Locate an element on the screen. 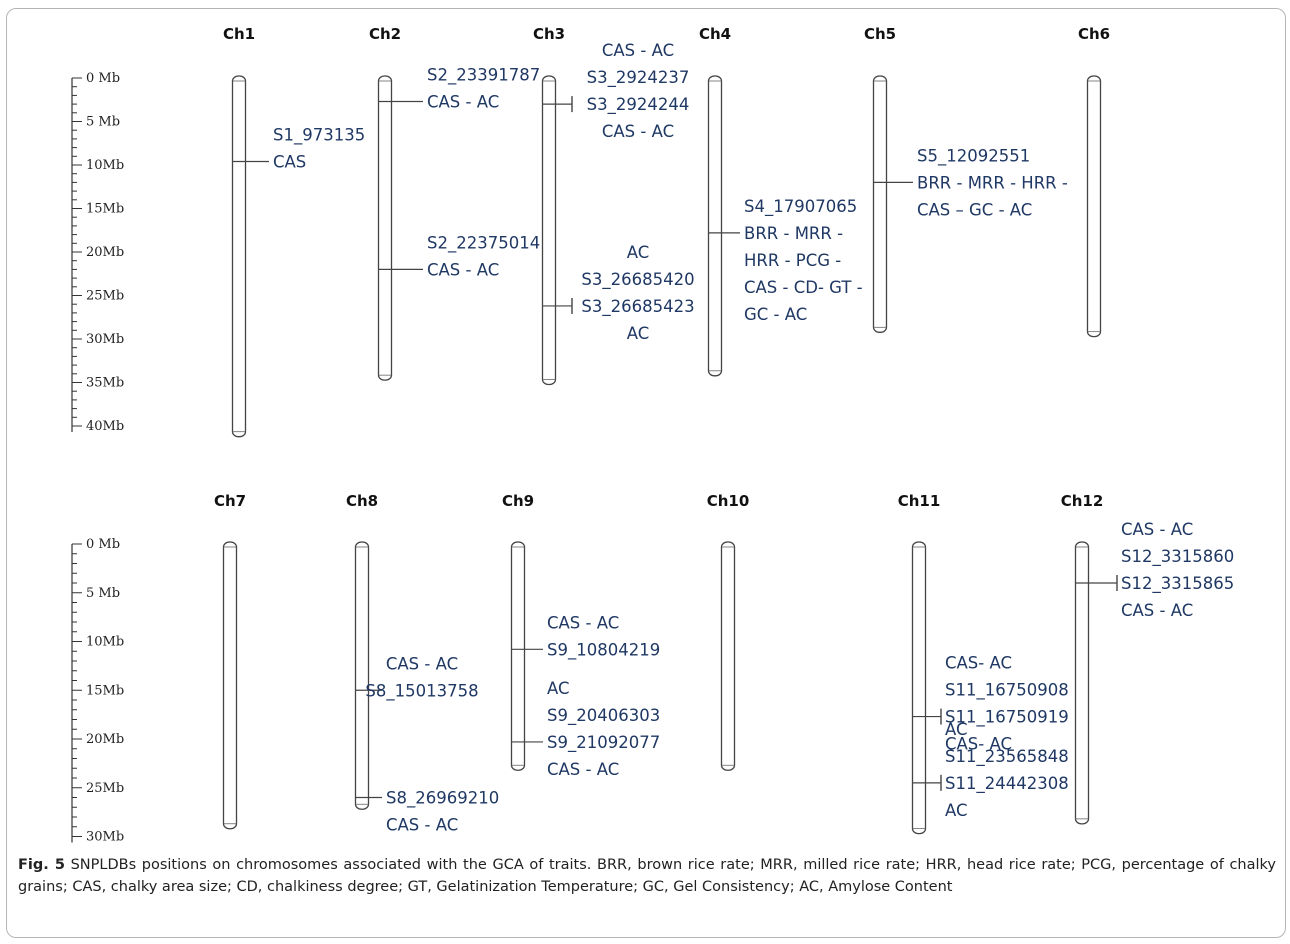 The height and width of the screenshot is (944, 1290). marker-text: S8_26969210 is located at coordinates (442, 799).